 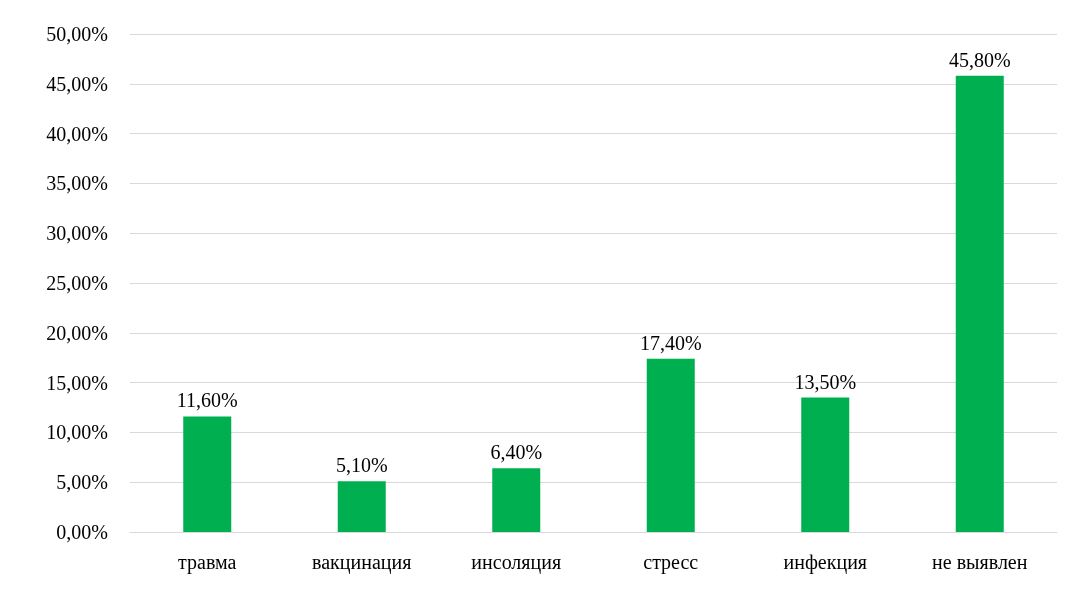 I want to click on y-tick-label: 35,00%, so click(x=77, y=183).